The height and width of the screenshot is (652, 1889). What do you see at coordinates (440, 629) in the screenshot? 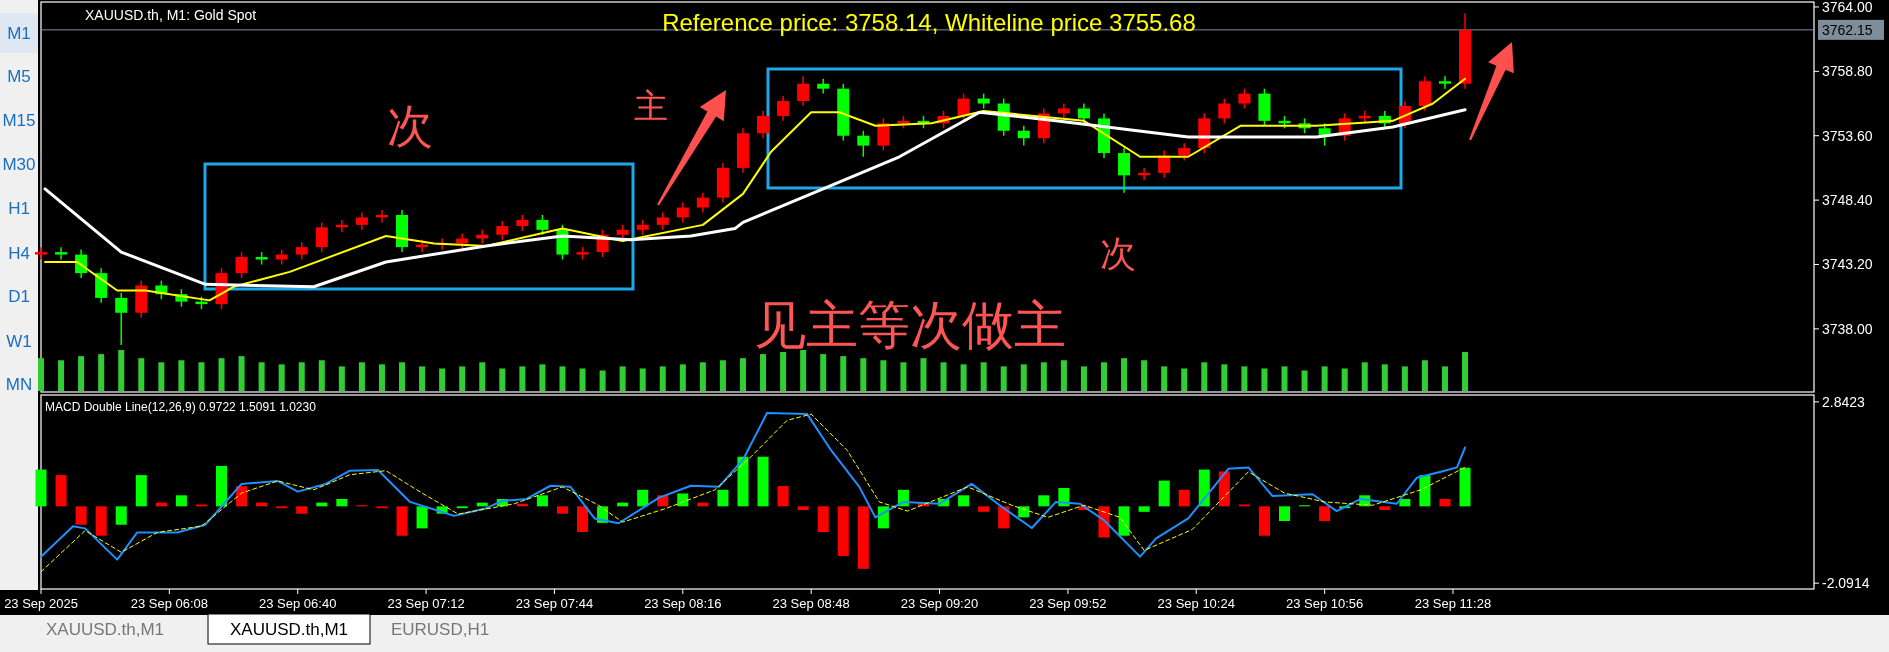
I see `text: EURUSD,H1` at bounding box center [440, 629].